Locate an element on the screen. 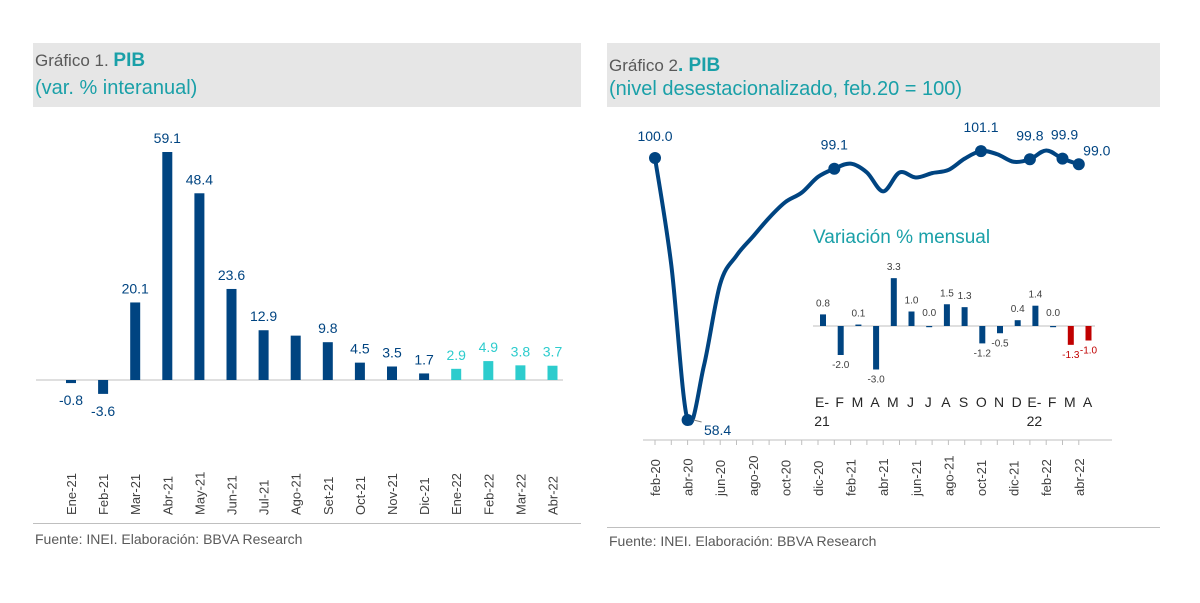 The width and height of the screenshot is (1200, 603). chart2-title: Gráfico 2. PIB is located at coordinates (664, 66).